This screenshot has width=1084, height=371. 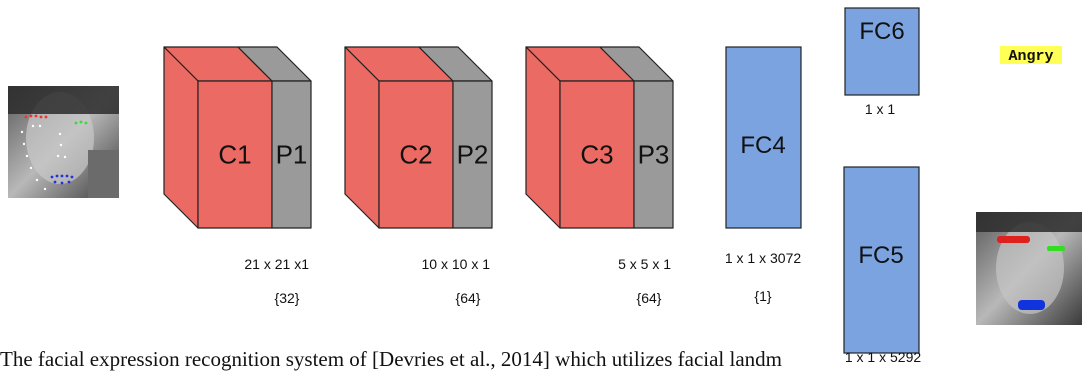 What do you see at coordinates (1056, 248) in the screenshot?
I see `right-brow-region` at bounding box center [1056, 248].